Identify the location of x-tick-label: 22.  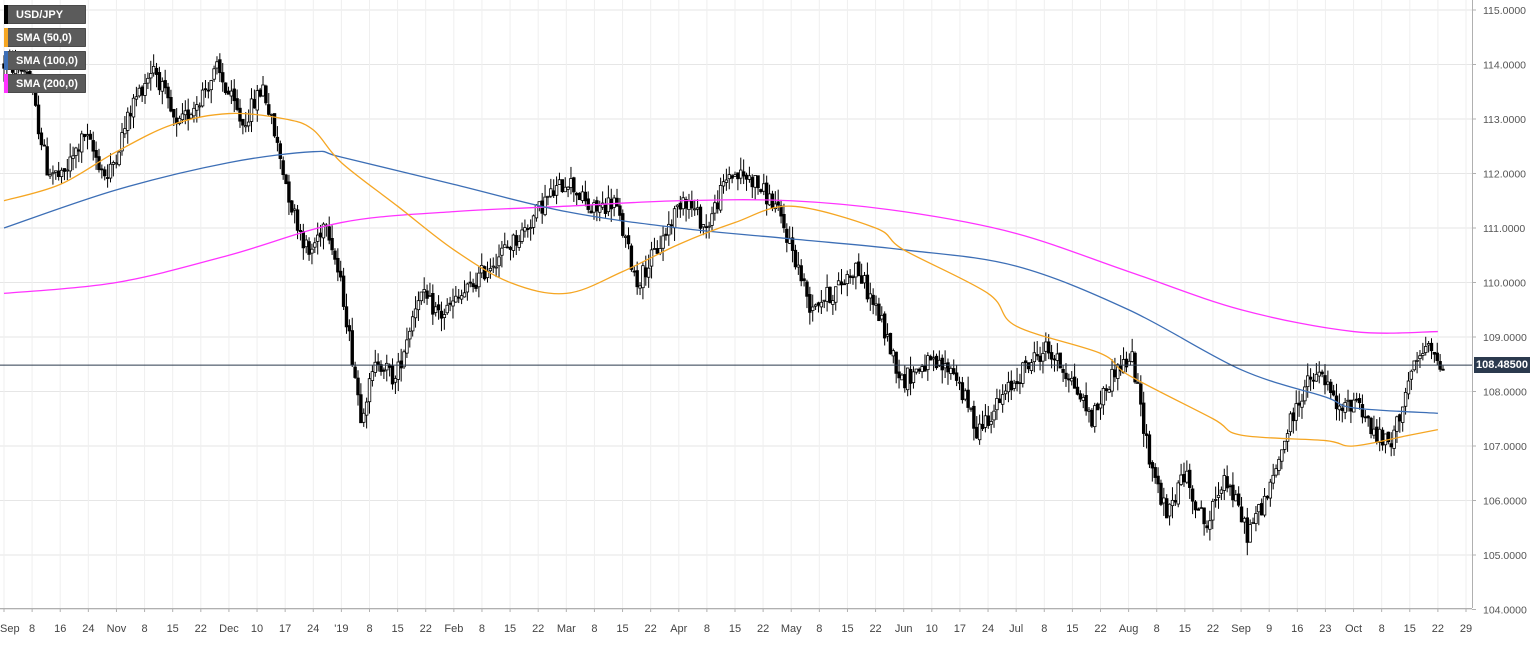
(1213, 629).